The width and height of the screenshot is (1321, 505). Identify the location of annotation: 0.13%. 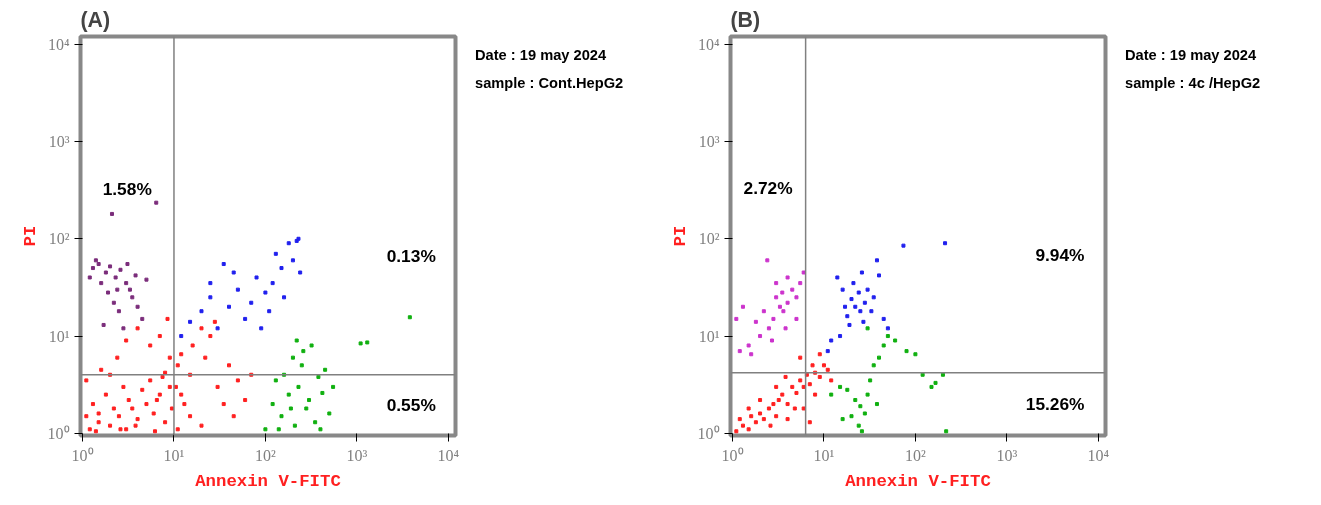
(411, 256).